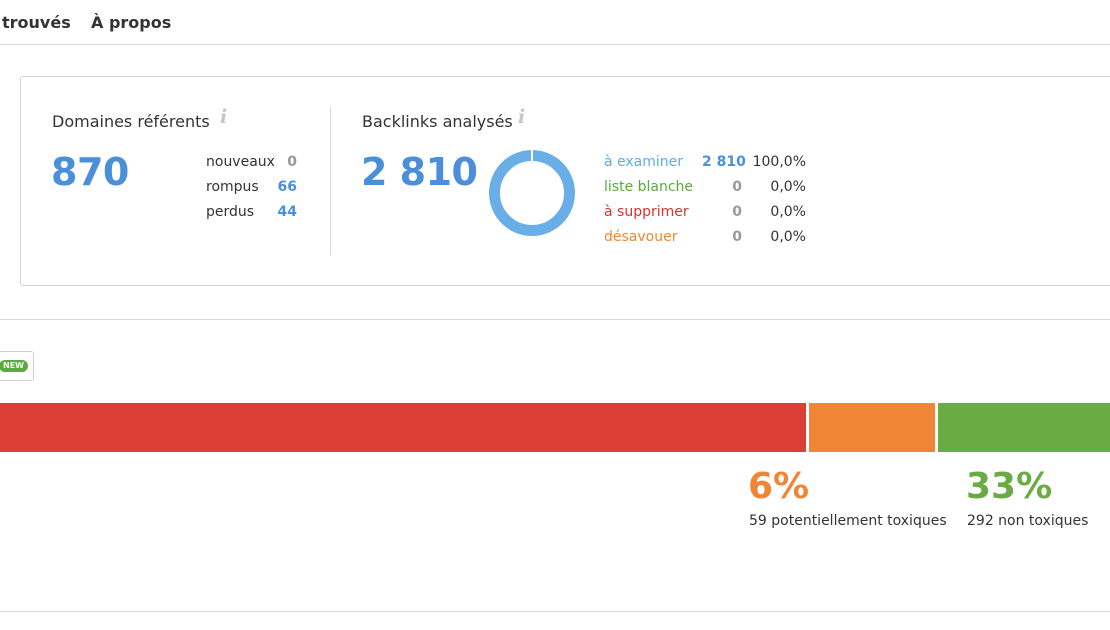  I want to click on status-whitelist-count: 0, so click(737, 187).